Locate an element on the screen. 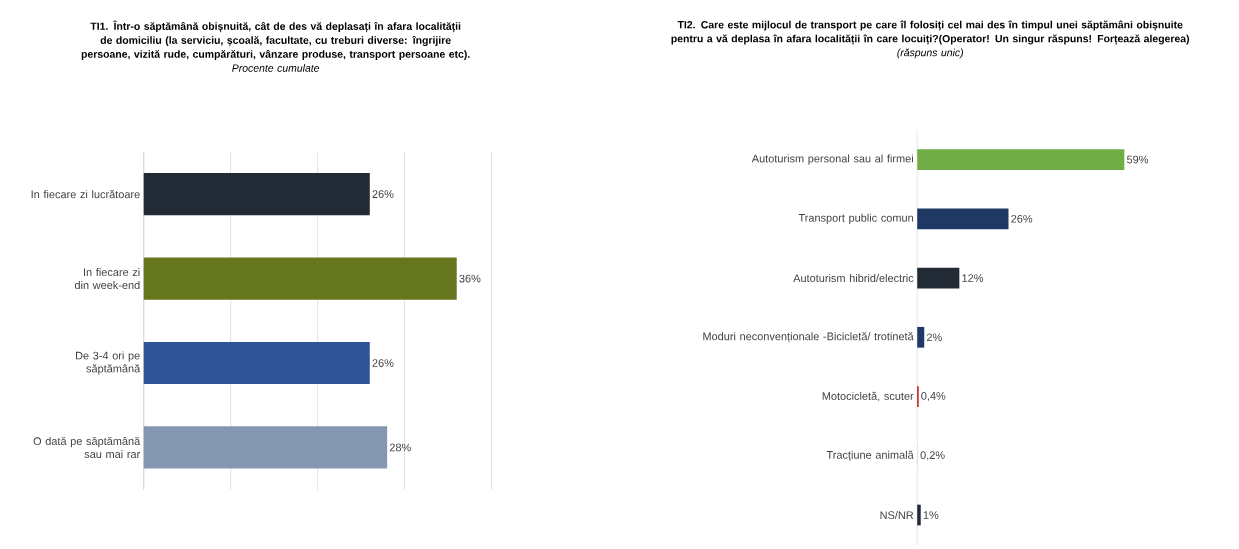 Image resolution: width=1239 pixels, height=549 pixels. y-tick-label: In fiecare zi lucrătoare is located at coordinates (85, 194).